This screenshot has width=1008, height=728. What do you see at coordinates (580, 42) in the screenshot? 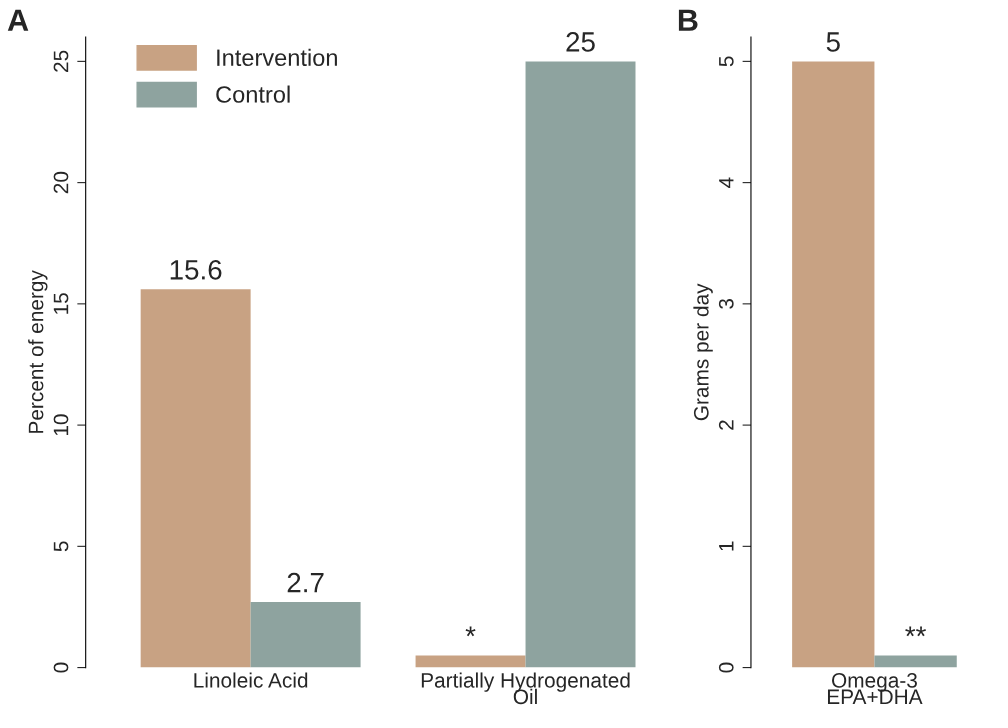
I see `data-label: 25` at bounding box center [580, 42].